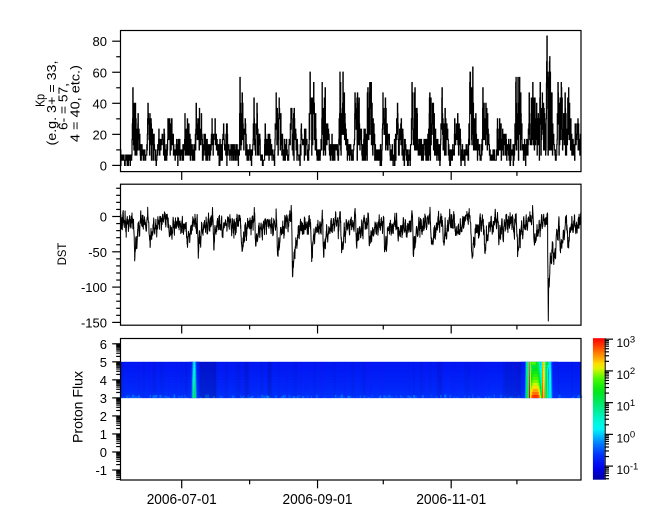  Describe the element at coordinates (100, 41) in the screenshot. I see `svg-text: 80` at that location.